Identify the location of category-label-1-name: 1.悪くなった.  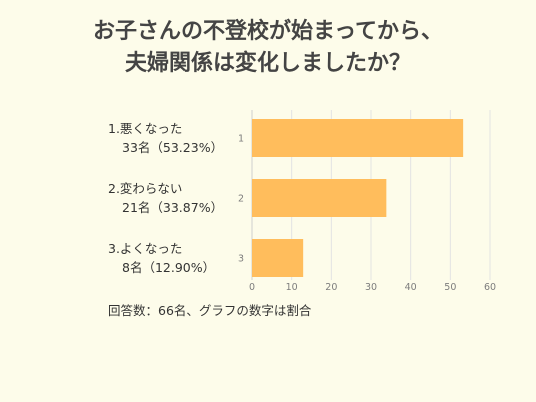
(145, 128).